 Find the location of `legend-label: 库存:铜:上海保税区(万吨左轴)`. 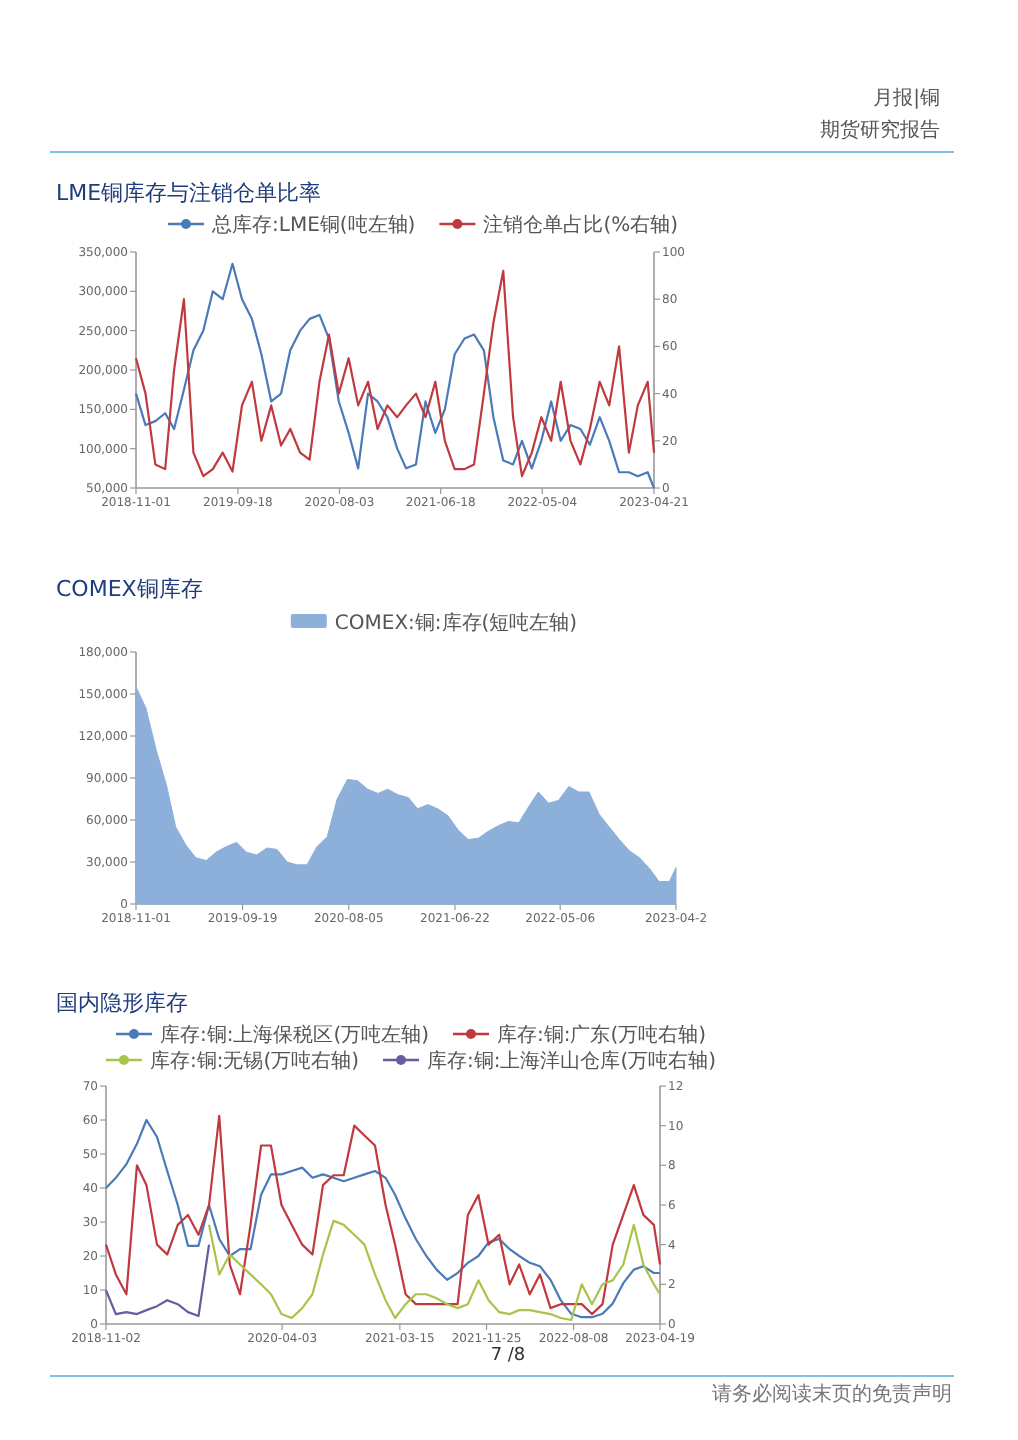

legend-label: 库存:铜:上海保税区(万吨左轴) is located at coordinates (294, 1035).